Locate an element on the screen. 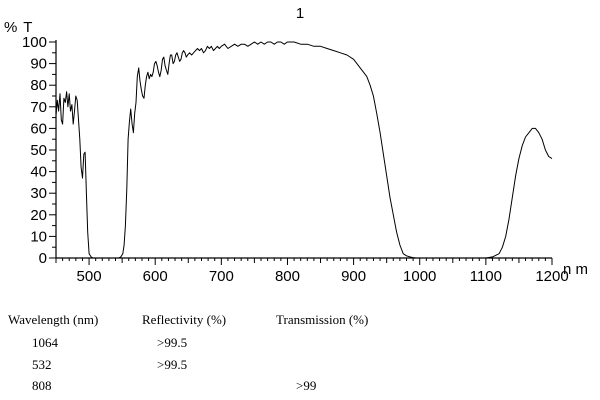 This screenshot has height=400, width=600. y-tick-label: 100 is located at coordinates (34, 42).